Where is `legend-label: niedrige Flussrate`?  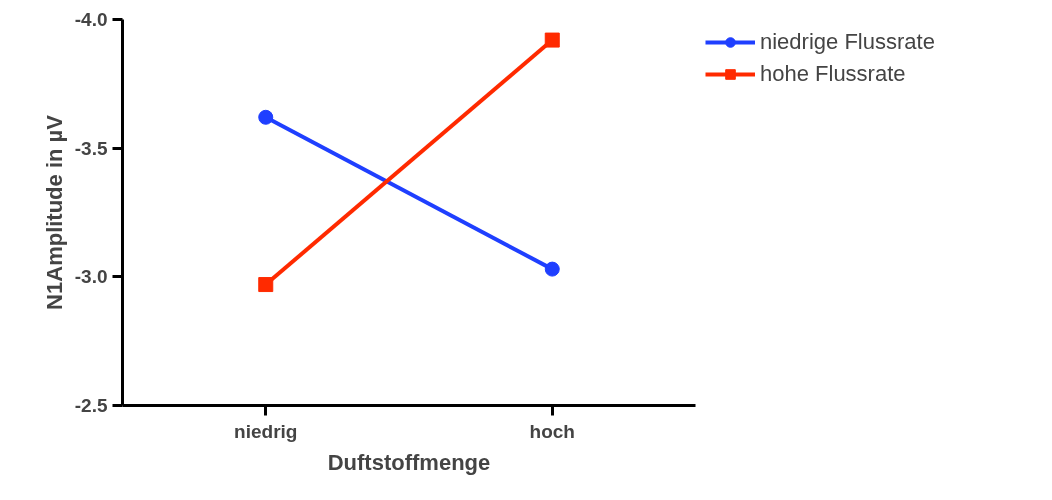
legend-label: niedrige Flussrate is located at coordinates (847, 42).